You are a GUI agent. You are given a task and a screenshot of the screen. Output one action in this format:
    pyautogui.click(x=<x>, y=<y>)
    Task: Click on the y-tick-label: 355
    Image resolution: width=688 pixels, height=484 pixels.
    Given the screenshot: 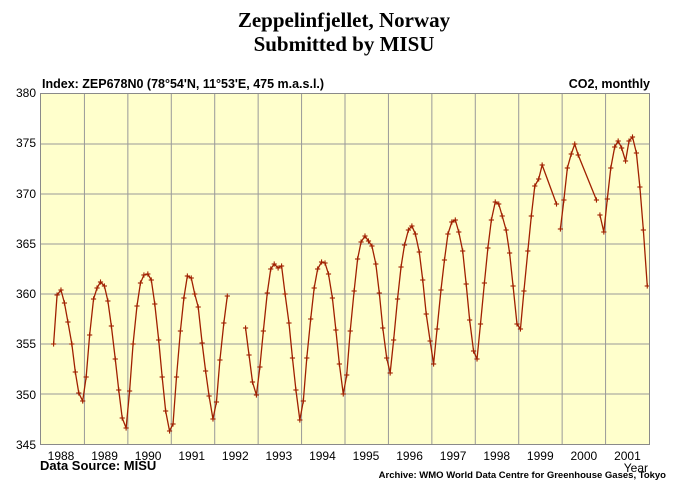 What is the action you would take?
    pyautogui.click(x=25, y=344)
    